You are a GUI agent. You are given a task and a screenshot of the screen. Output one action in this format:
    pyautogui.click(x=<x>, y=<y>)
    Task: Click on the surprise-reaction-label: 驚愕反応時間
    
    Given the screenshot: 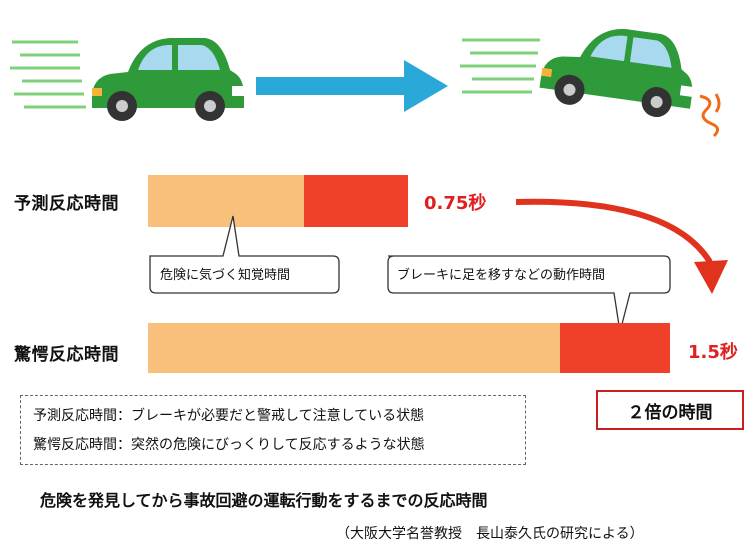 What is the action you would take?
    pyautogui.click(x=66, y=355)
    